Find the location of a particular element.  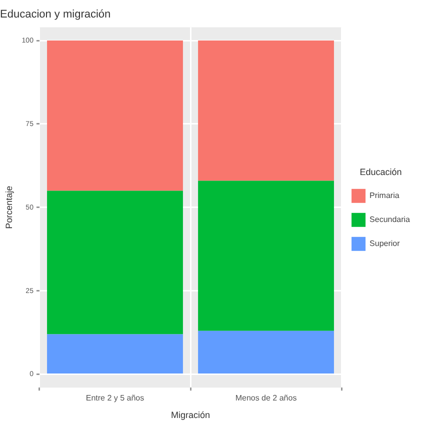

legend-label: Superior is located at coordinates (385, 243).